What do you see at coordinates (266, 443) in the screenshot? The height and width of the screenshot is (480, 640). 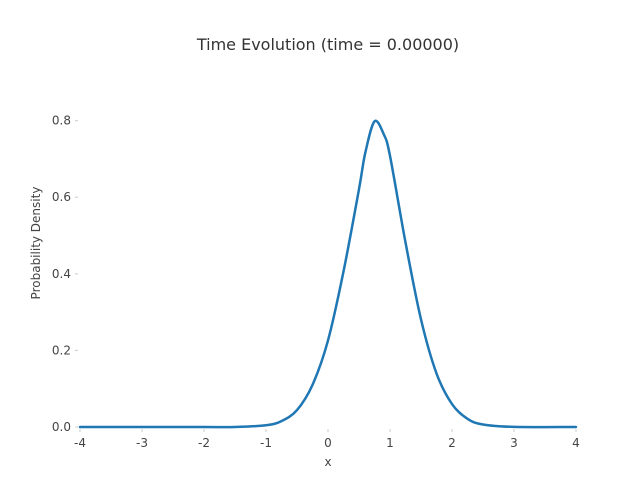 I see `x-tick-label: -1` at bounding box center [266, 443].